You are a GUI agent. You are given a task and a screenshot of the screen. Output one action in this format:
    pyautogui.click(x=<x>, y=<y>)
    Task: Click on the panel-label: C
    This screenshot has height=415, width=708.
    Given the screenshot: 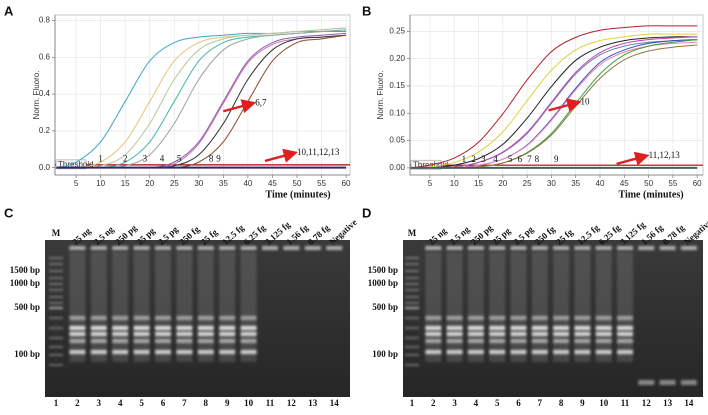 What is the action you would take?
    pyautogui.click(x=9, y=212)
    